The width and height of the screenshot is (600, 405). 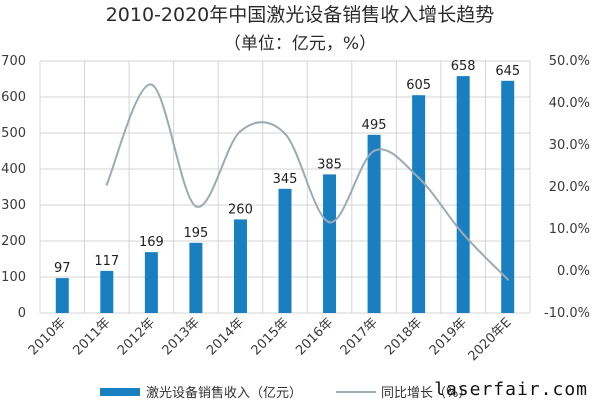 What do you see at coordinates (569, 187) in the screenshot?
I see `right-tick-label: 20.0%` at bounding box center [569, 187].